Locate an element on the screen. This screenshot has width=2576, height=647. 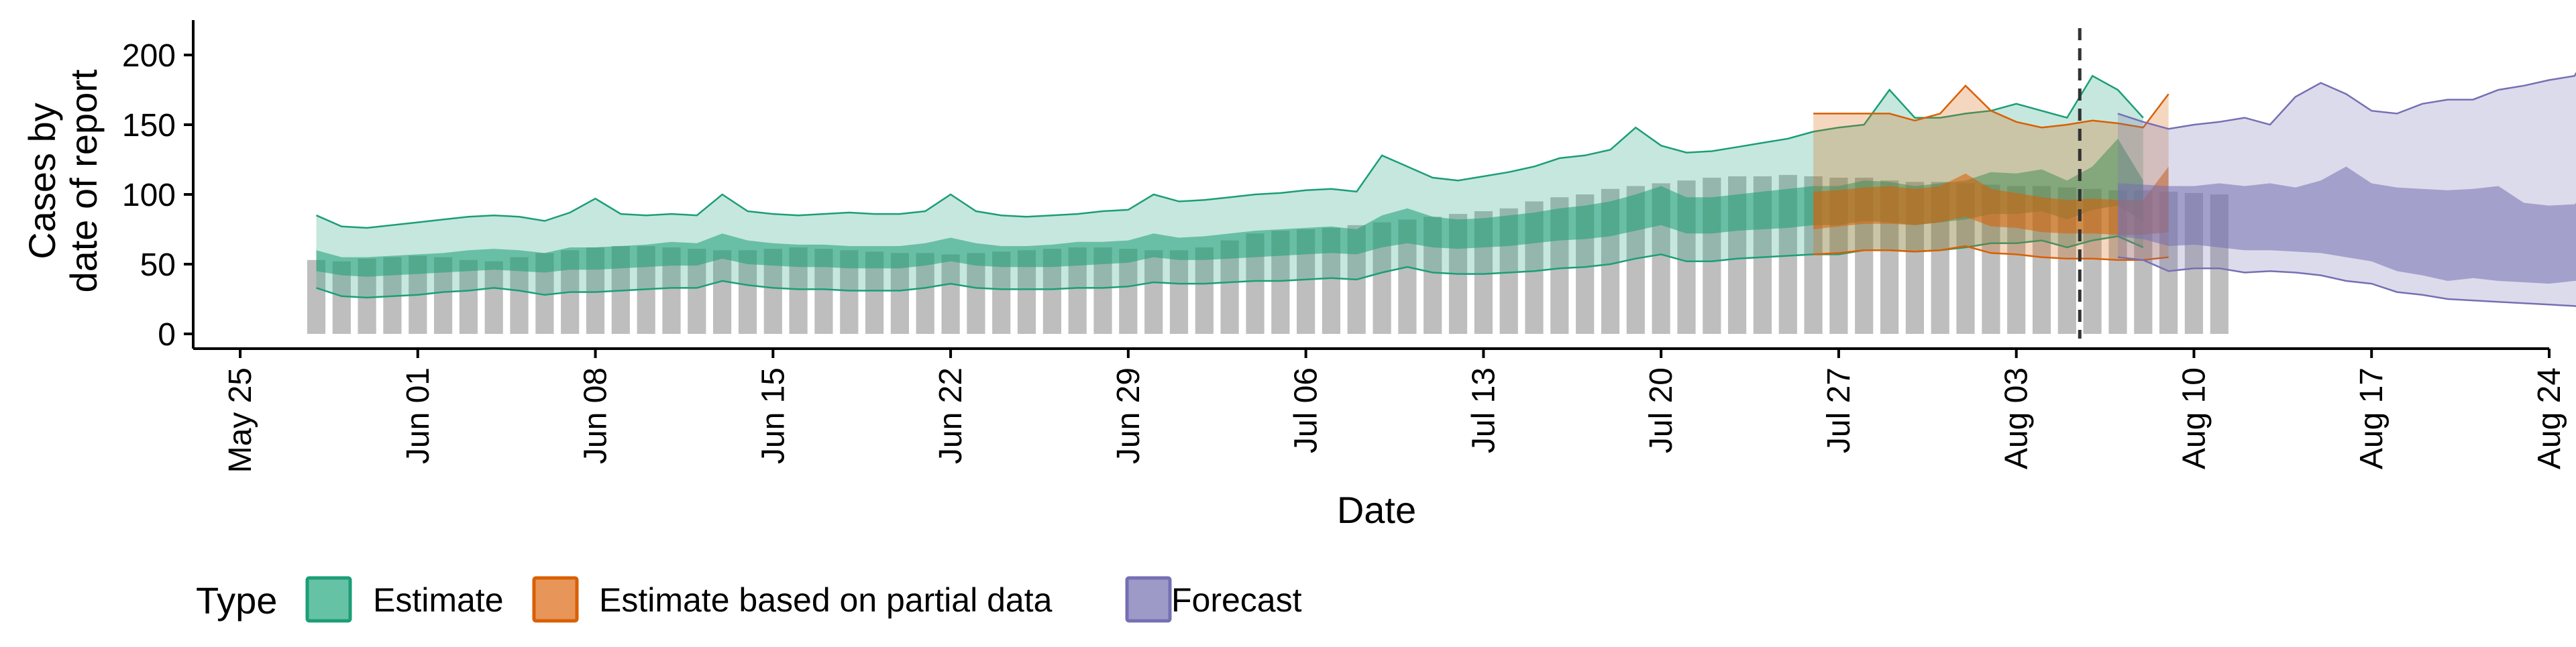
legend-label-estimate: Estimate is located at coordinates (438, 600).